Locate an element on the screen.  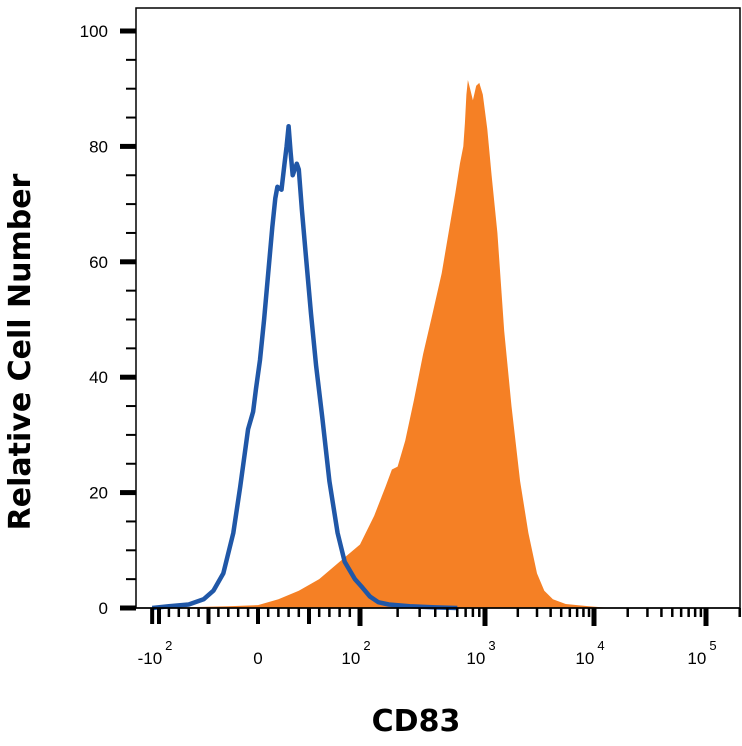
y-tick-label: 0 is located at coordinates (103, 608).